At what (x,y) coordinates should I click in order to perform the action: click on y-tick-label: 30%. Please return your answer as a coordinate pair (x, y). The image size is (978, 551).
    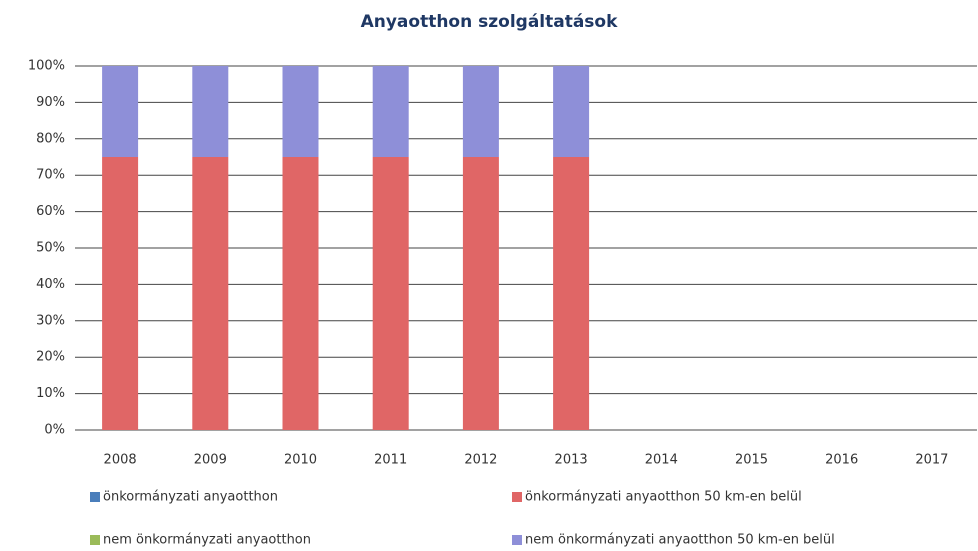
    Looking at the image, I should click on (50, 320).